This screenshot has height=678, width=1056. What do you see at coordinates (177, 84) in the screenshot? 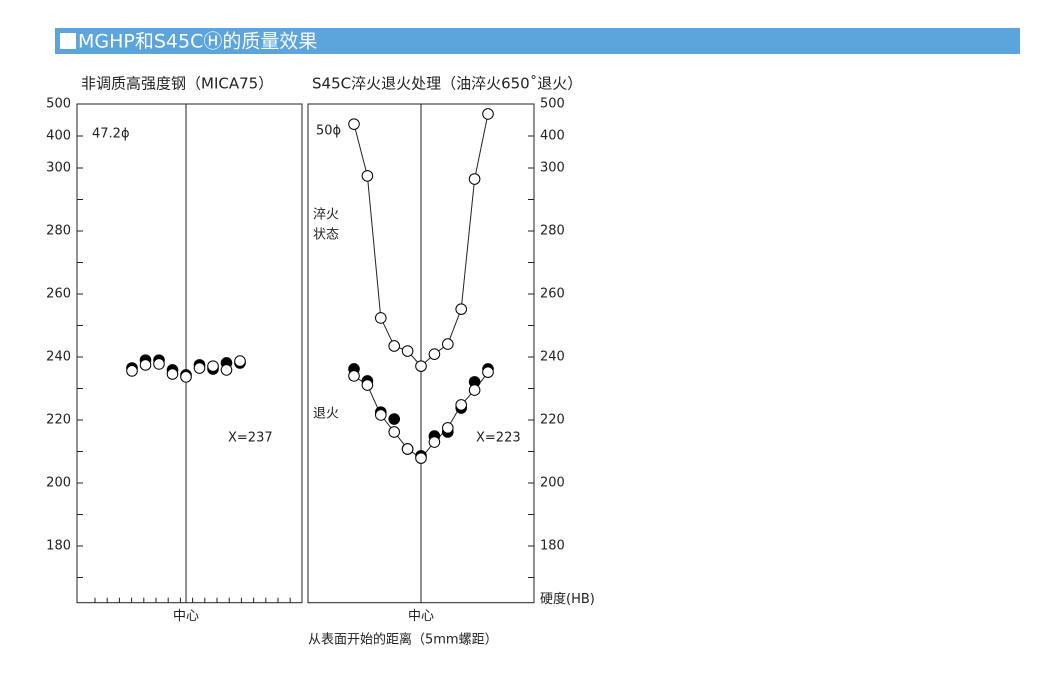
I see `chart-subtitle: 非调质高强度钢（MICA75）` at bounding box center [177, 84].